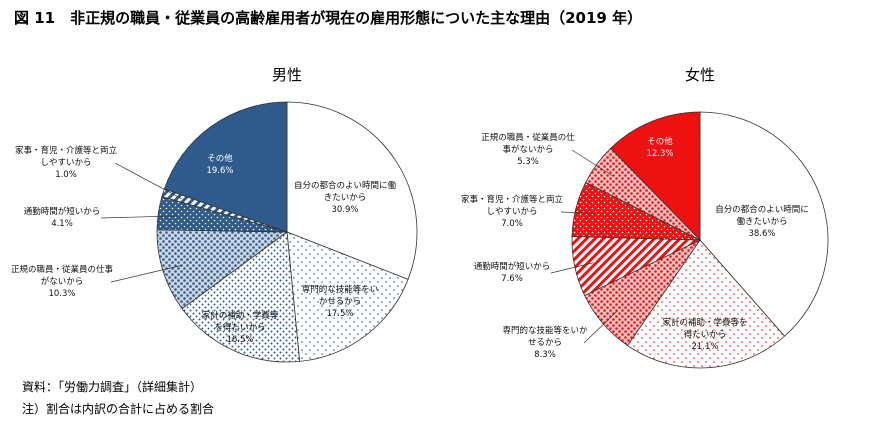 The height and width of the screenshot is (429, 870). I want to click on slice-label: 家事・育児・介護等と両立しやすいから 7.0%, so click(512, 212).